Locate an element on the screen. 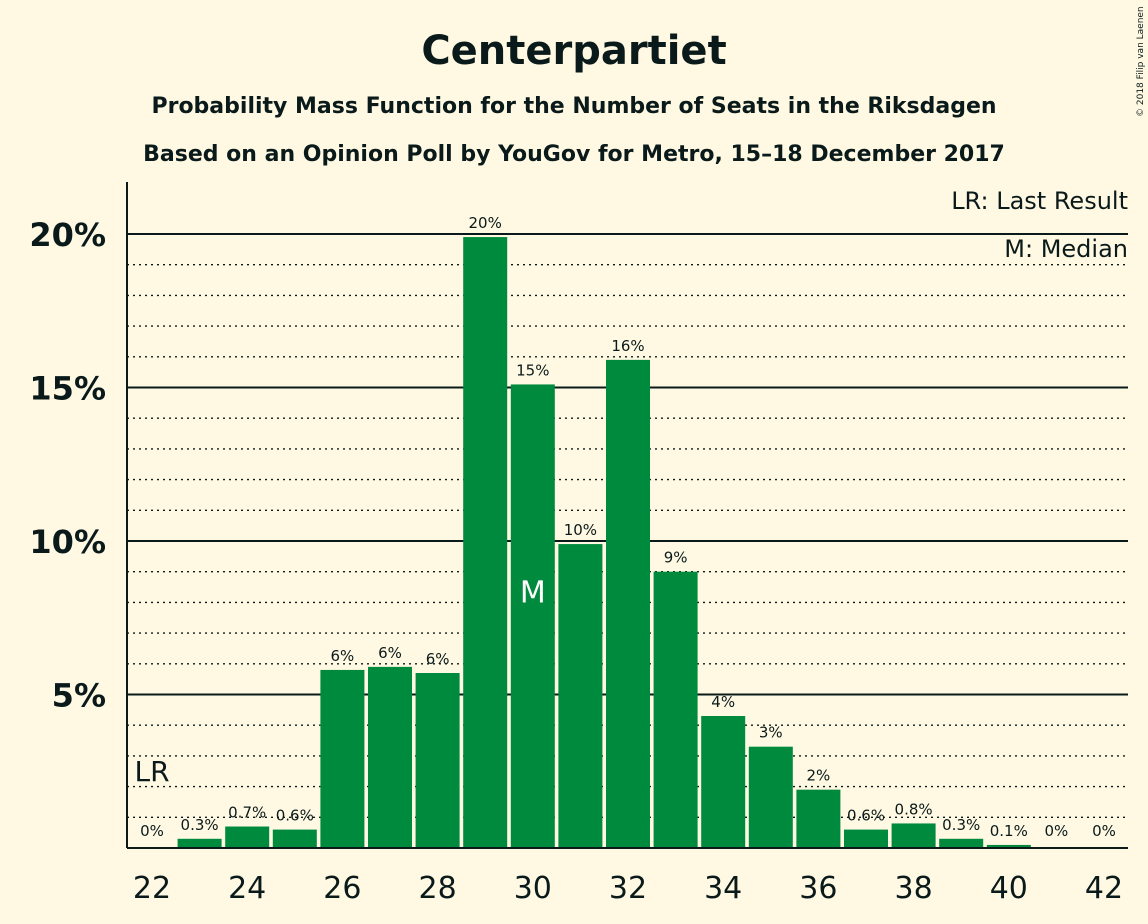 Image resolution: width=1148 pixels, height=924 pixels. copyright-text: © 2018 Filip van Laenen is located at coordinates (1141, 61).